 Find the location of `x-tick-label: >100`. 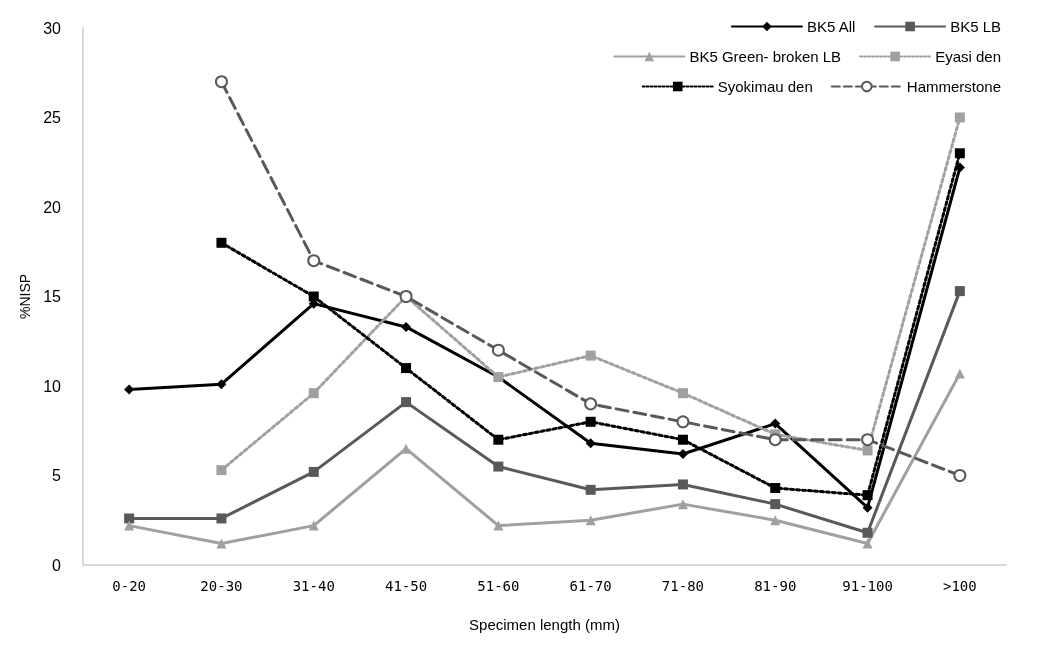

x-tick-label: >100 is located at coordinates (959, 586).